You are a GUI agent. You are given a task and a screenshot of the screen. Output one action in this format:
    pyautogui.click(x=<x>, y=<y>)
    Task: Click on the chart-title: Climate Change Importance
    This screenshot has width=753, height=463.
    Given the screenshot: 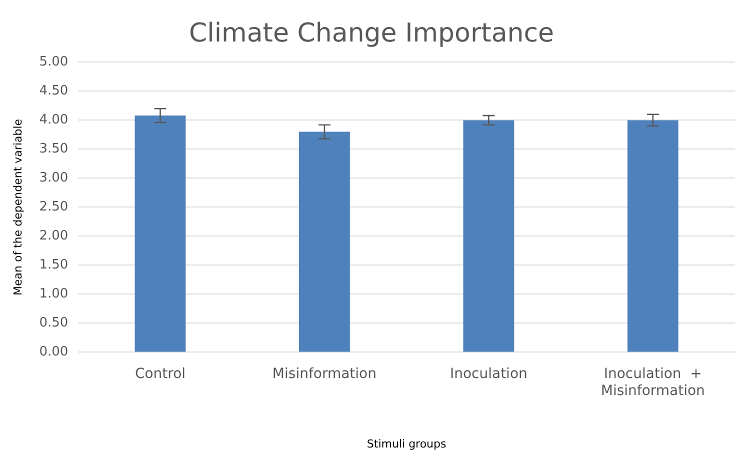 What is the action you would take?
    pyautogui.click(x=371, y=33)
    